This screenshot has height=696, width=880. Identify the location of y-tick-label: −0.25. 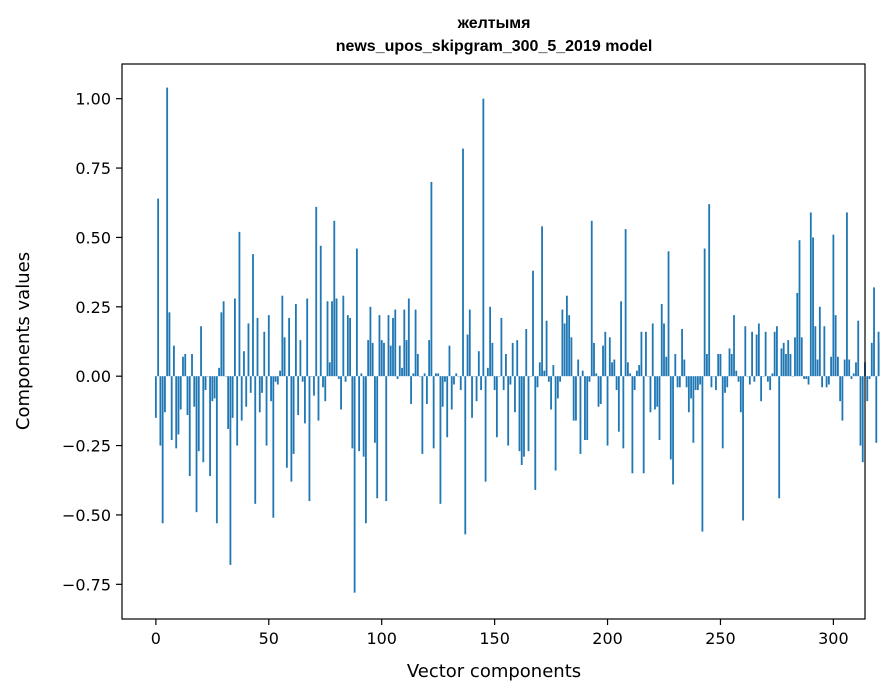
(86, 446).